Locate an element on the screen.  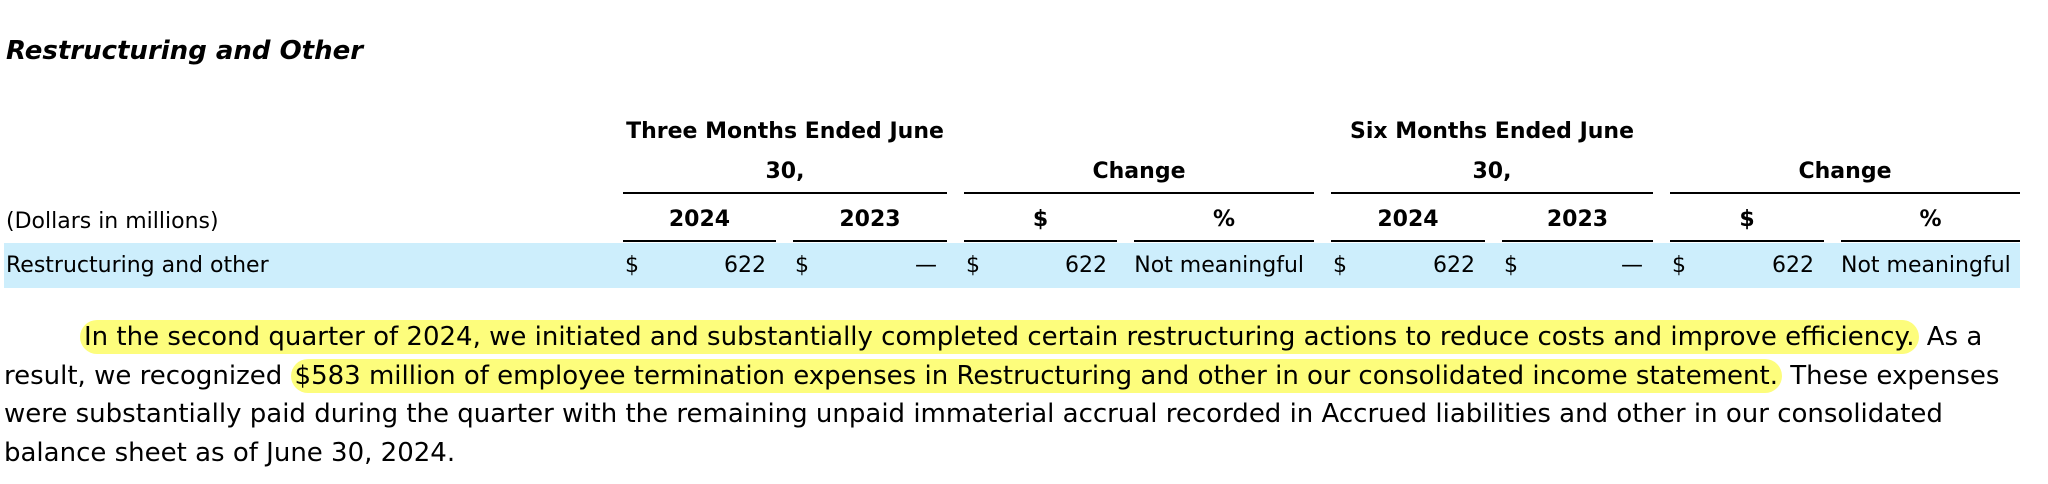
text: As a result, we recognized is located at coordinates (993, 356).